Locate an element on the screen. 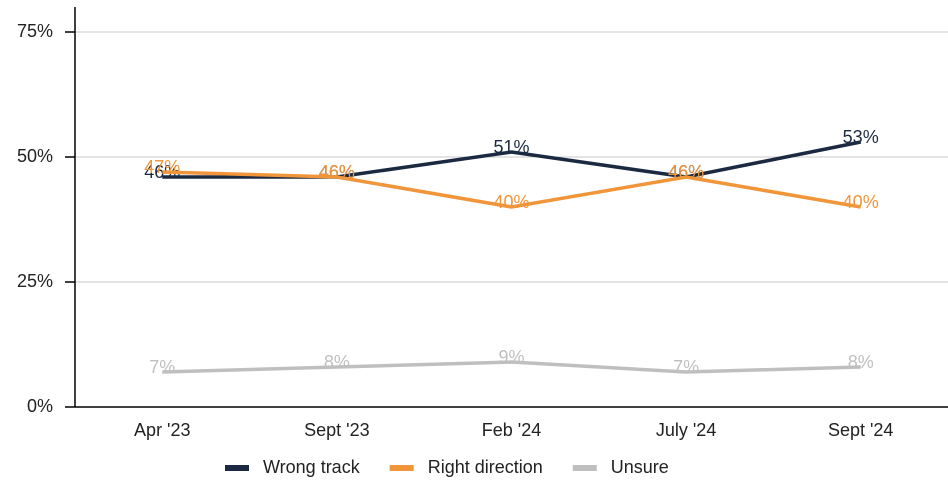  x-tick-label: Sept '23 is located at coordinates (337, 430).